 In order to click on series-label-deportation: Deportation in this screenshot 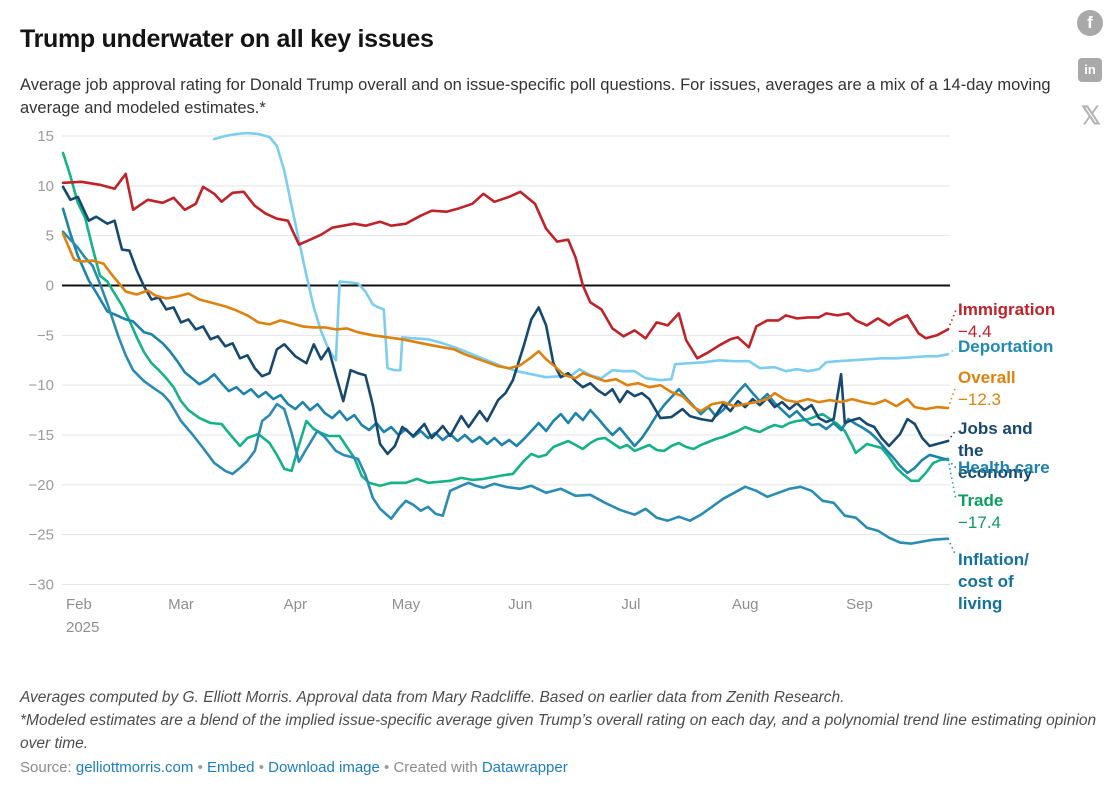, I will do `click(1006, 346)`.